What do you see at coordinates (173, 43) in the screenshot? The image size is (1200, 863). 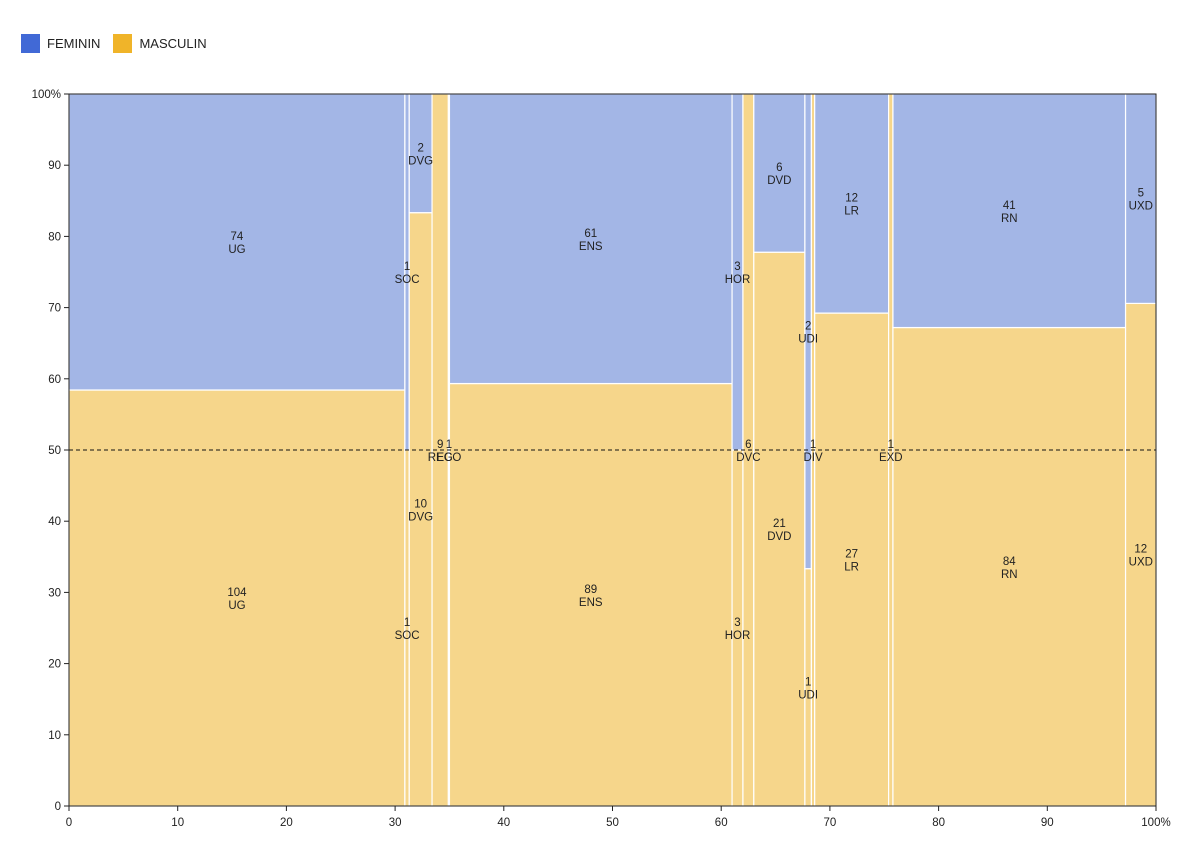 I see `legend-label-masculin: MASCULIN` at bounding box center [173, 43].